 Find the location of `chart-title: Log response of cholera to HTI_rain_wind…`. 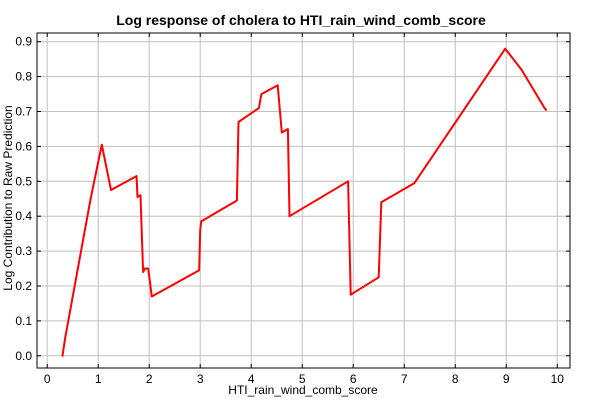

chart-title: Log response of cholera to HTI_rain_wind… is located at coordinates (301, 20).